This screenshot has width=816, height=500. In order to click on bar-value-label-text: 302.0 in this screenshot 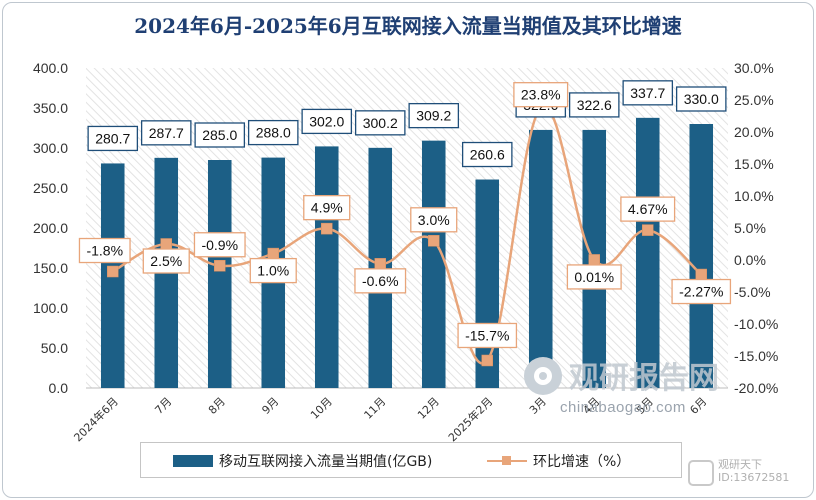, I will do `click(326, 121)`.